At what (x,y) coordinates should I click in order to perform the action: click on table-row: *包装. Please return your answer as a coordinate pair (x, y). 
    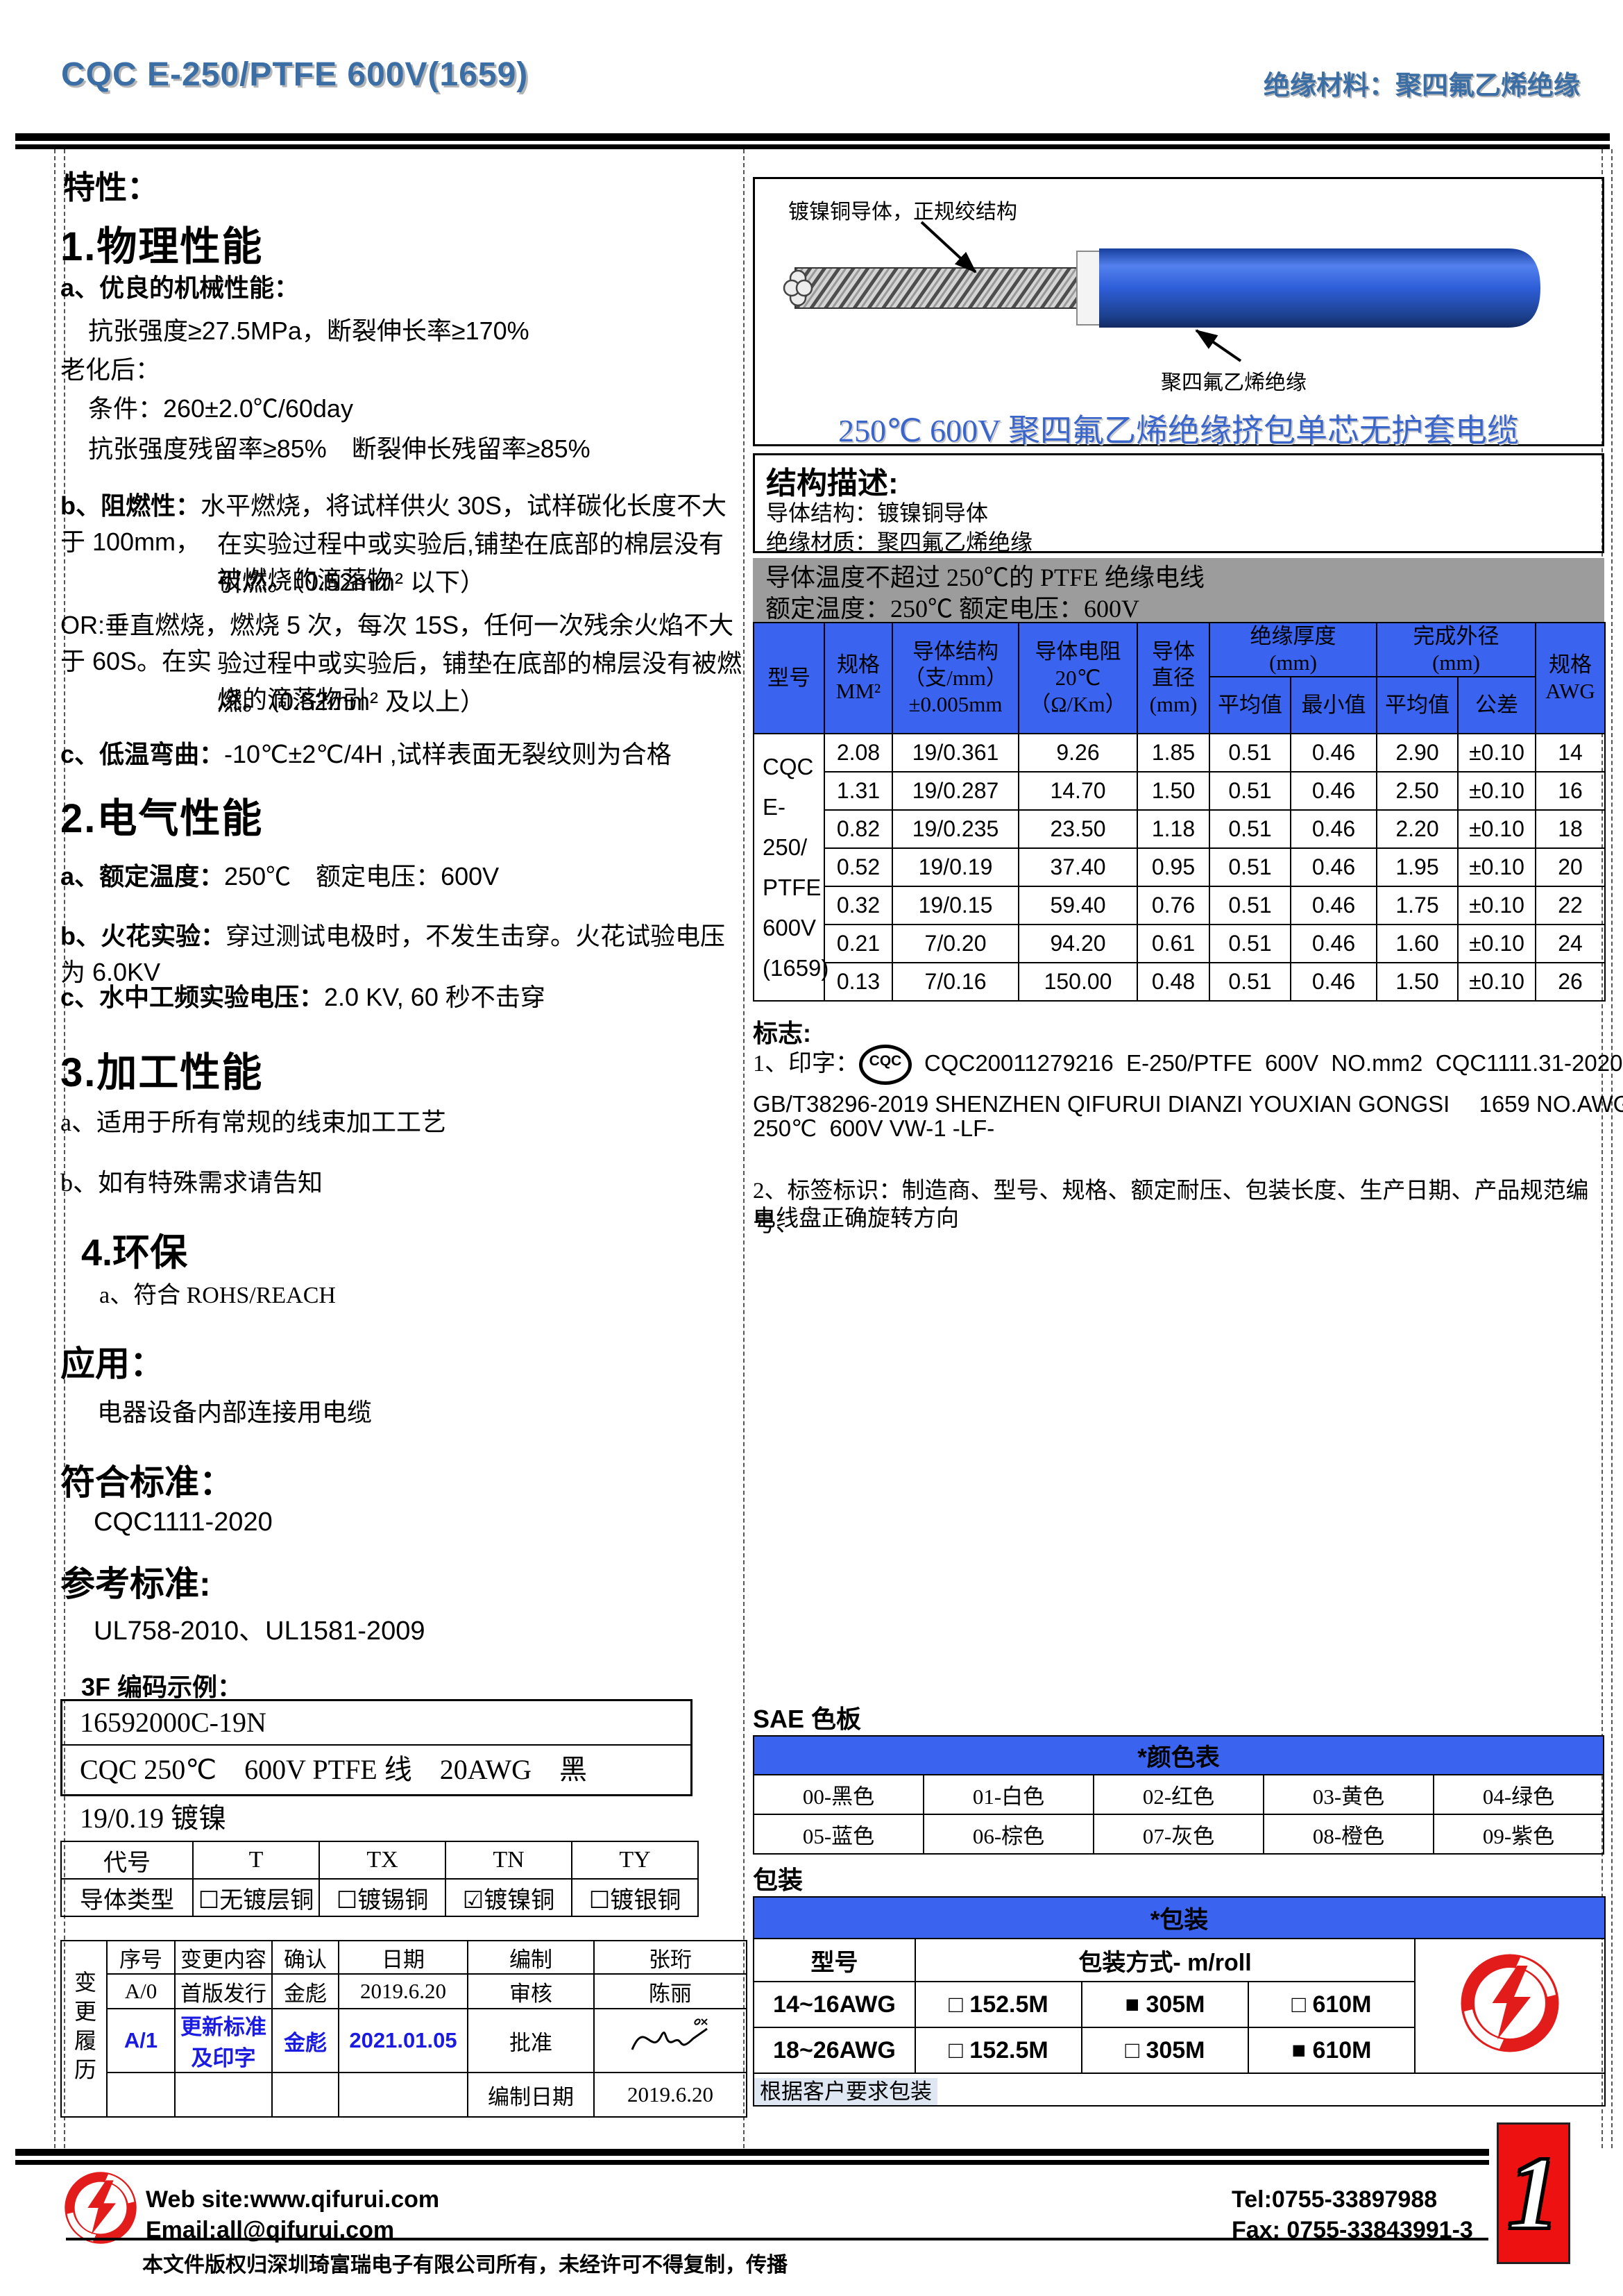
    Looking at the image, I should click on (1179, 1918).